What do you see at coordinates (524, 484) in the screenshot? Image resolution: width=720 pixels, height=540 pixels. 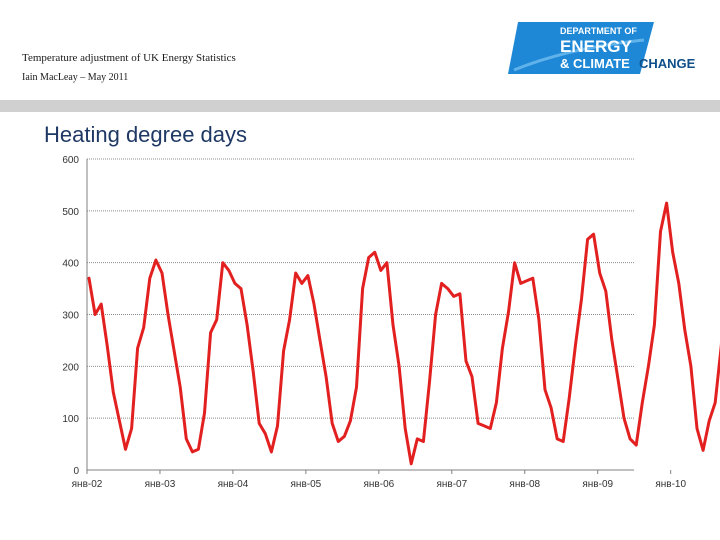 I see `x-tick-label-6: янв-08` at bounding box center [524, 484].